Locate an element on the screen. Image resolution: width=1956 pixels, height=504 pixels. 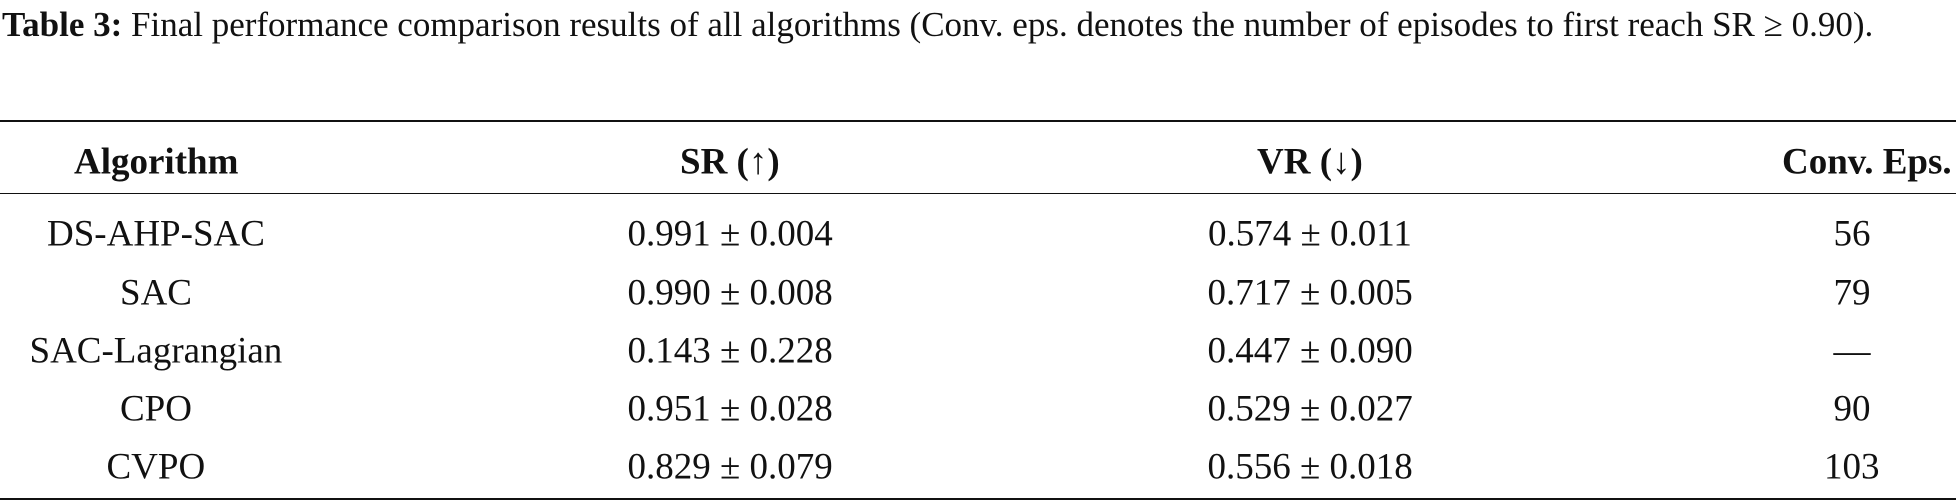
table-cell: CPO is located at coordinates (156, 409).